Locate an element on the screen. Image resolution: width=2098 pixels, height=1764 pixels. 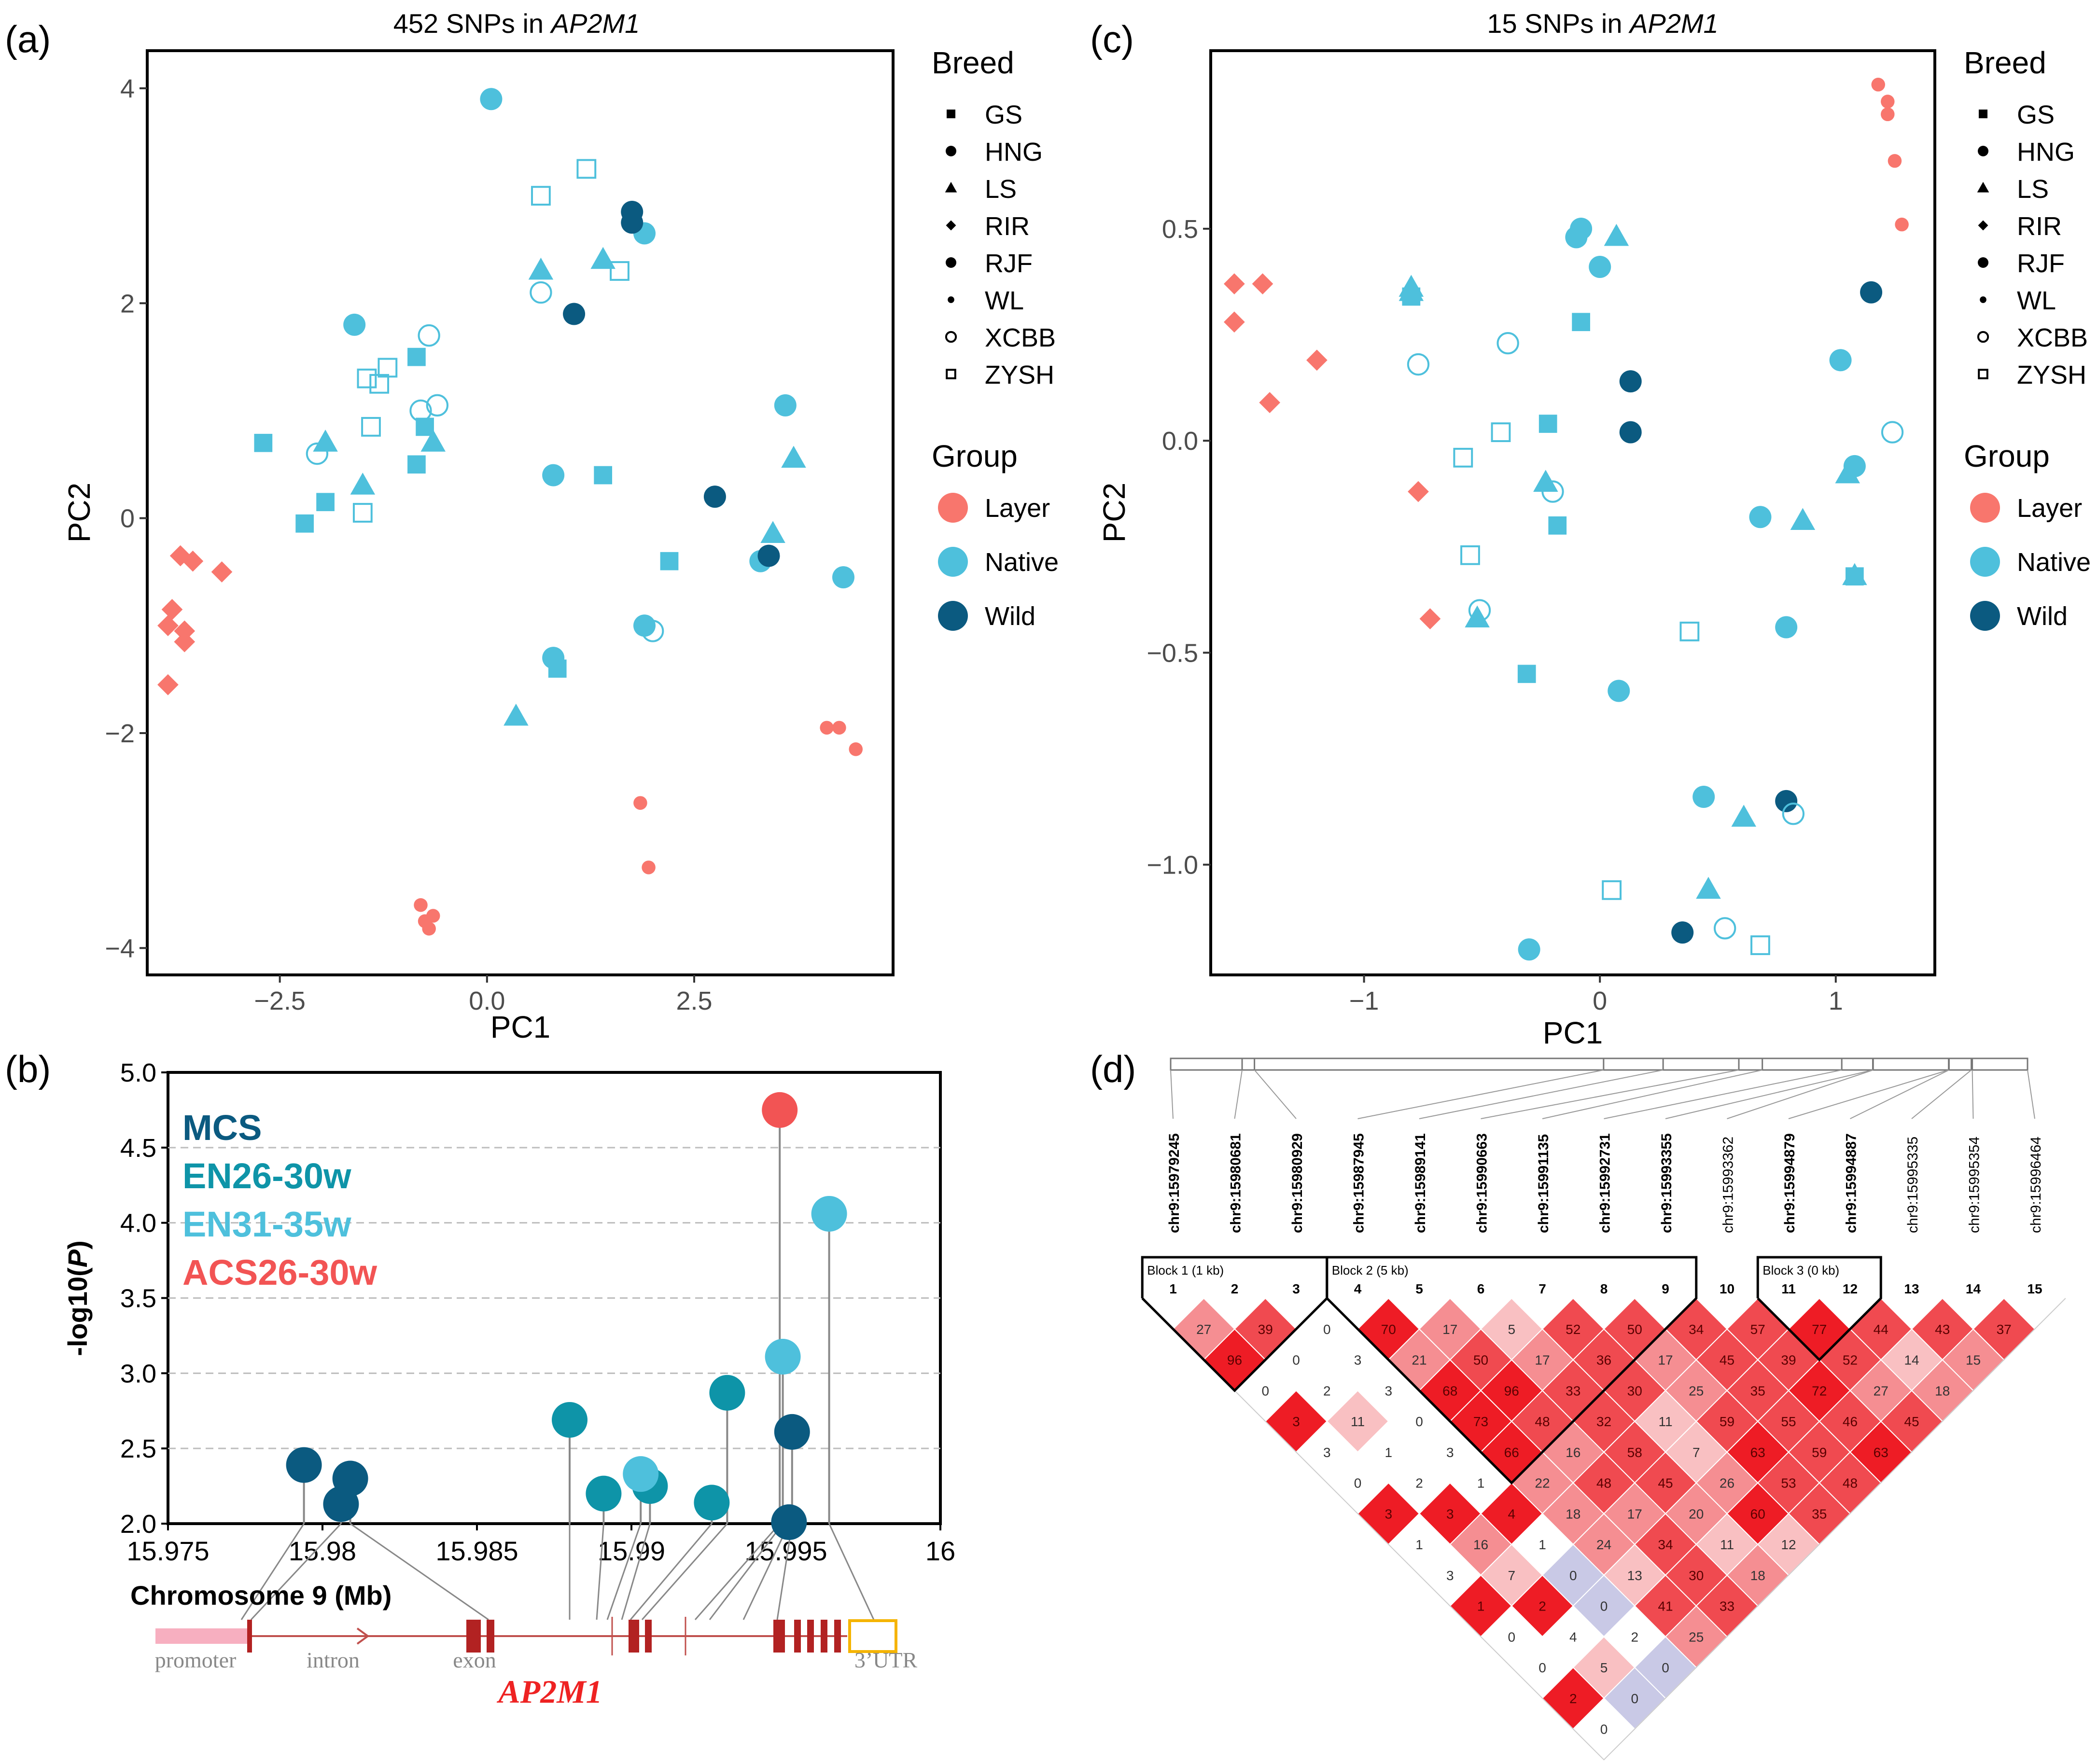
panel-a-y-tick-label: −2 is located at coordinates (120, 733).